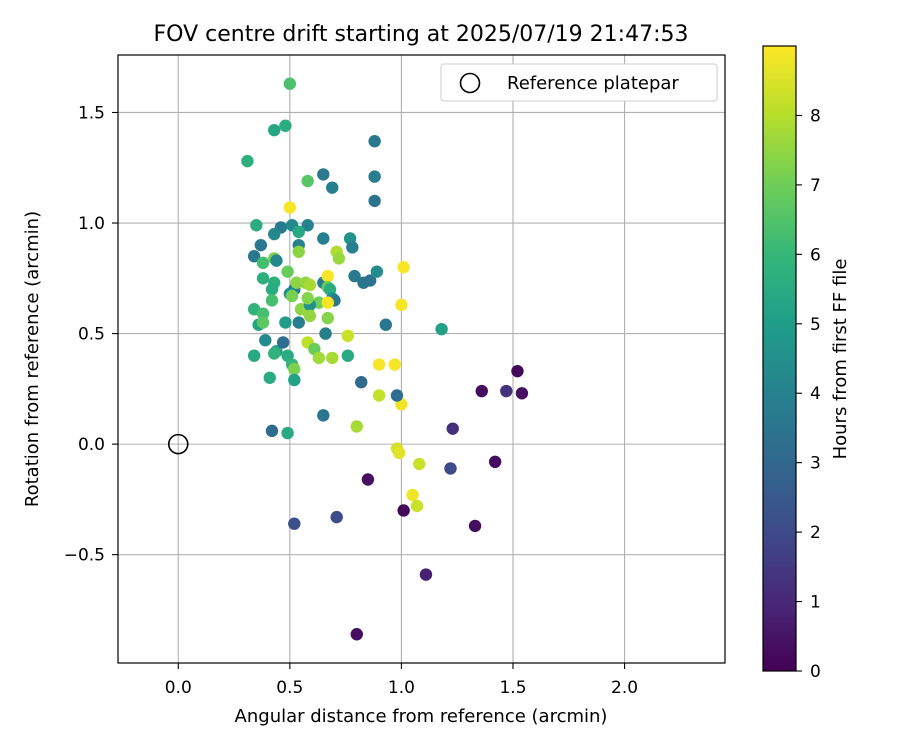 The width and height of the screenshot is (900, 750). What do you see at coordinates (84, 556) in the screenshot?
I see `y-tick-label: −0.5` at bounding box center [84, 556].